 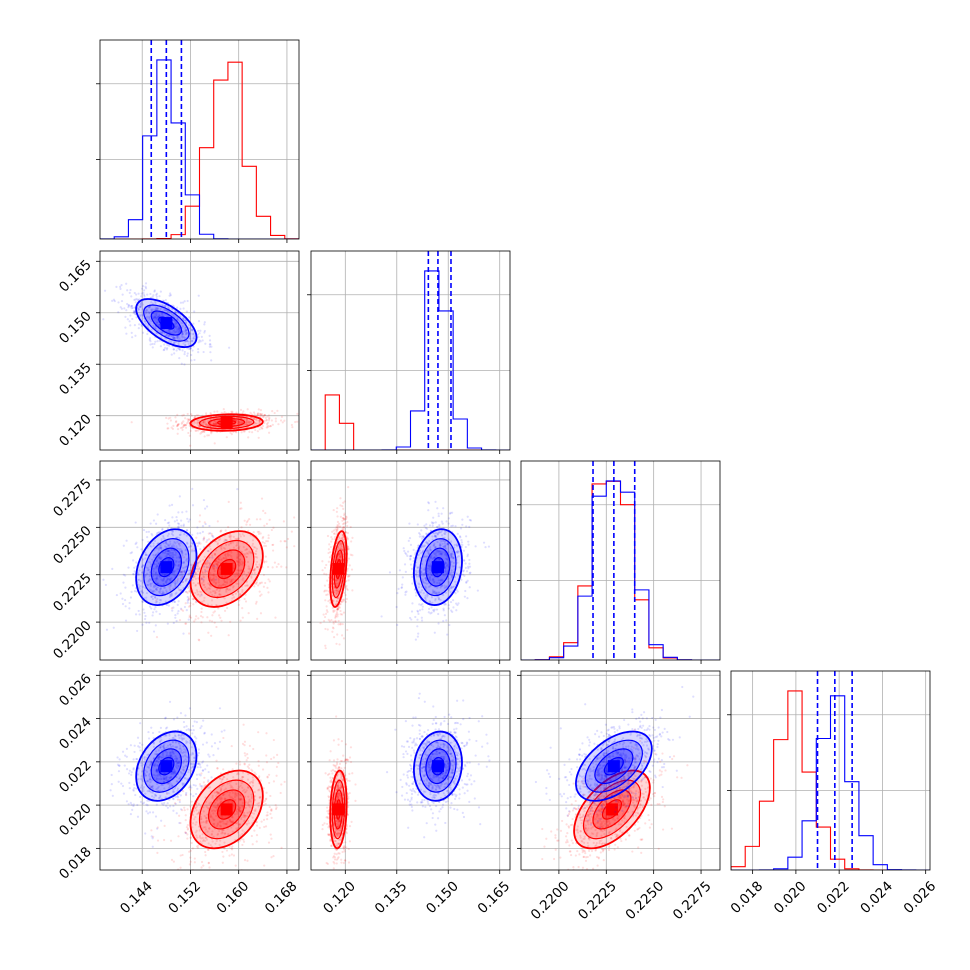 I want to click on histogram-blue, so click(x=620, y=570).